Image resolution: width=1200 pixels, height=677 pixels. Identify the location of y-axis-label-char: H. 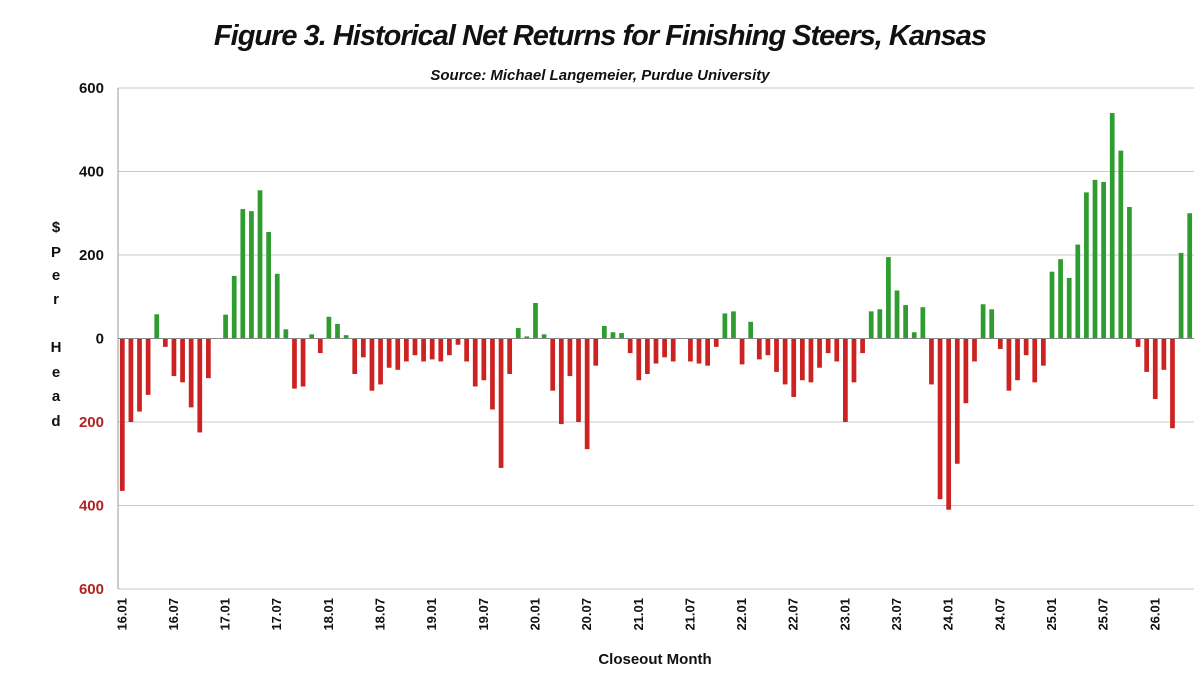
(56, 347).